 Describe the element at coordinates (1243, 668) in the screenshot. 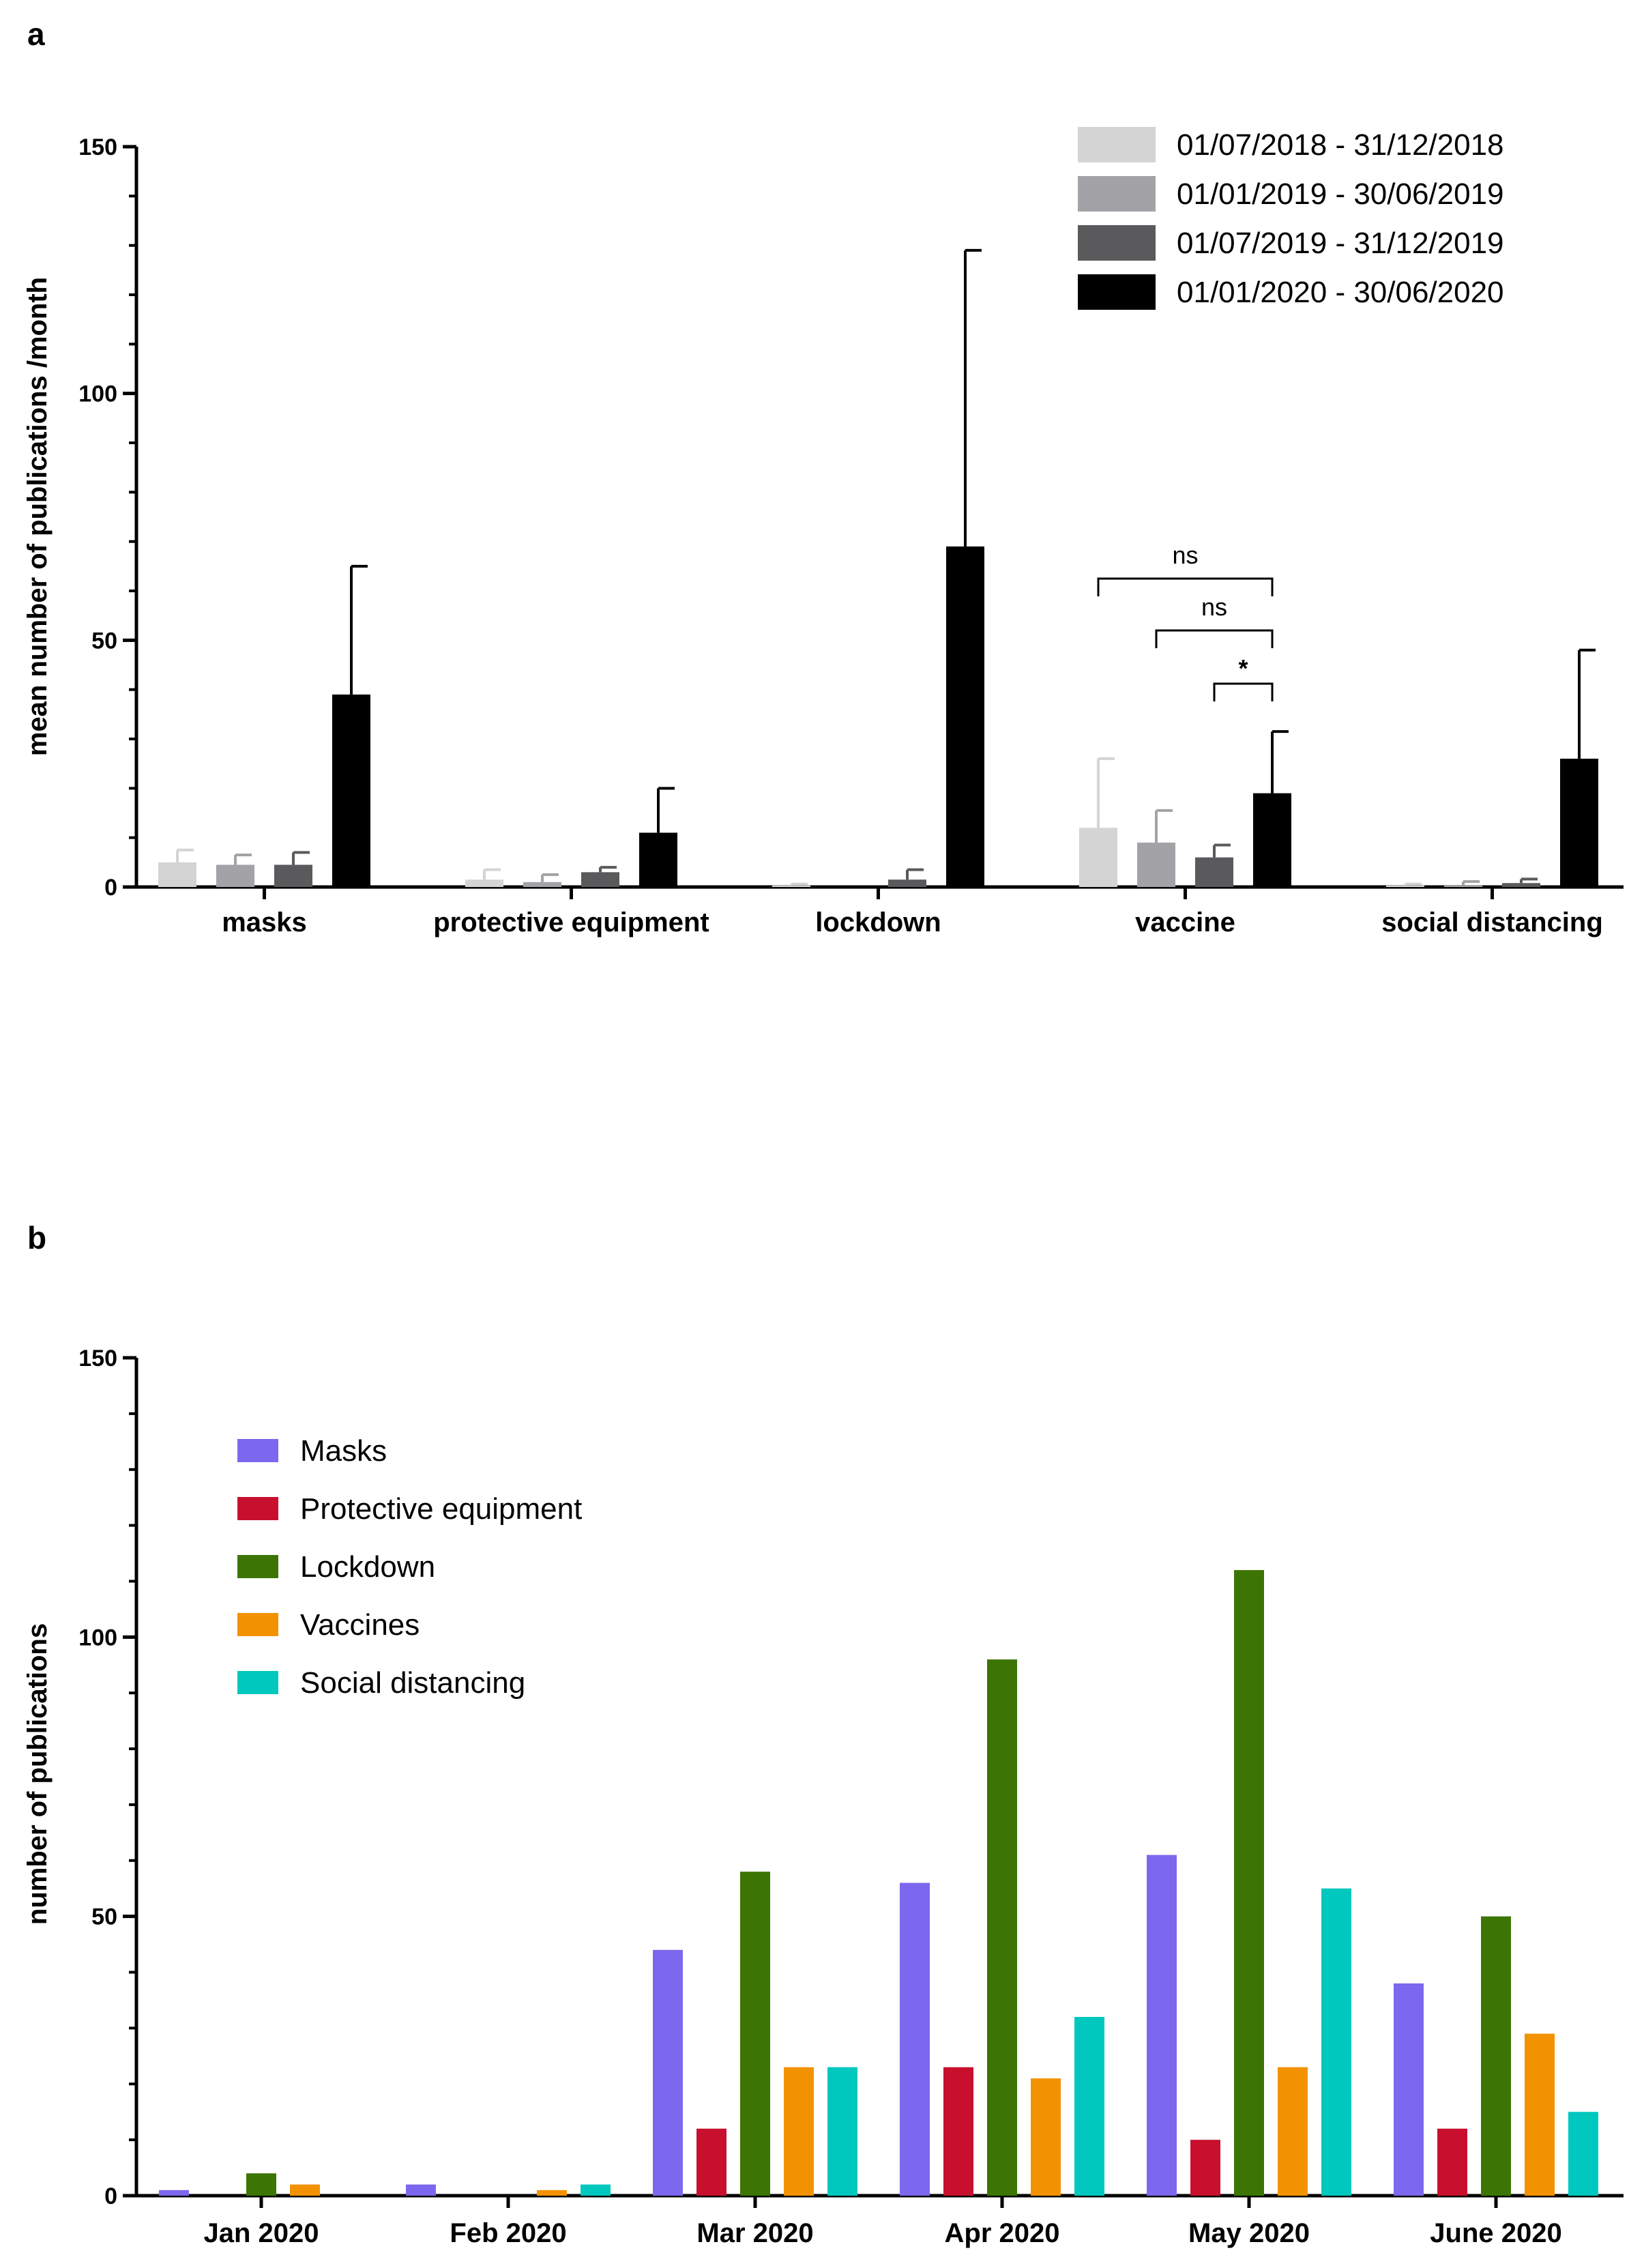

I see `significance-label: *` at that location.